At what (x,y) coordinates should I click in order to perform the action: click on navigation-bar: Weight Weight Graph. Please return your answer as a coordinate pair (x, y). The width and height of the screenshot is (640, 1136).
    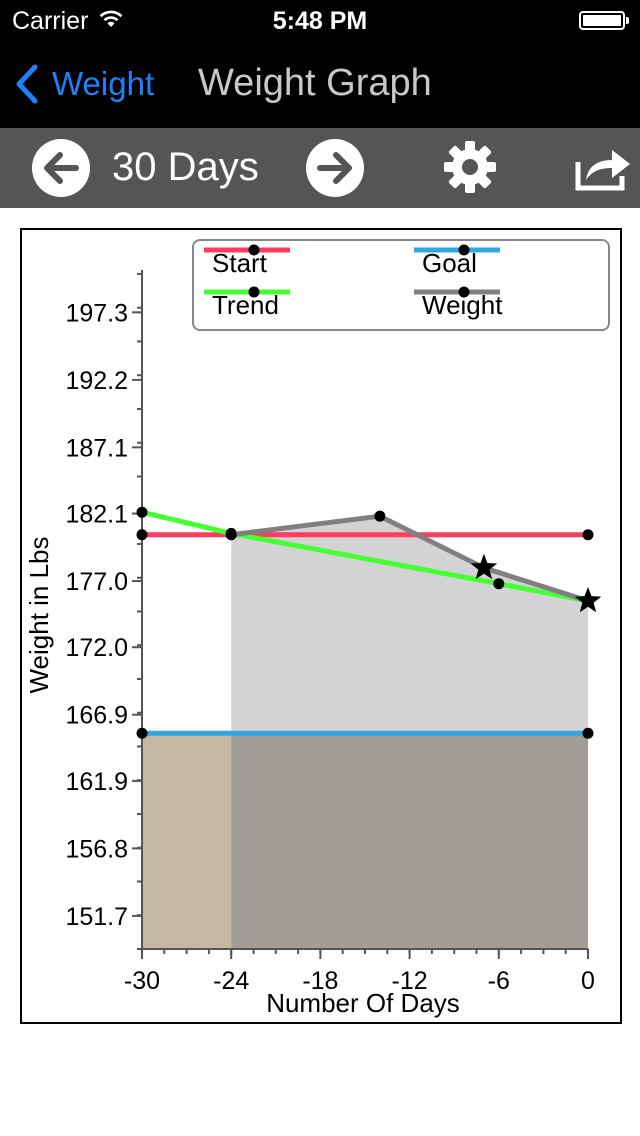
    Looking at the image, I should click on (320, 84).